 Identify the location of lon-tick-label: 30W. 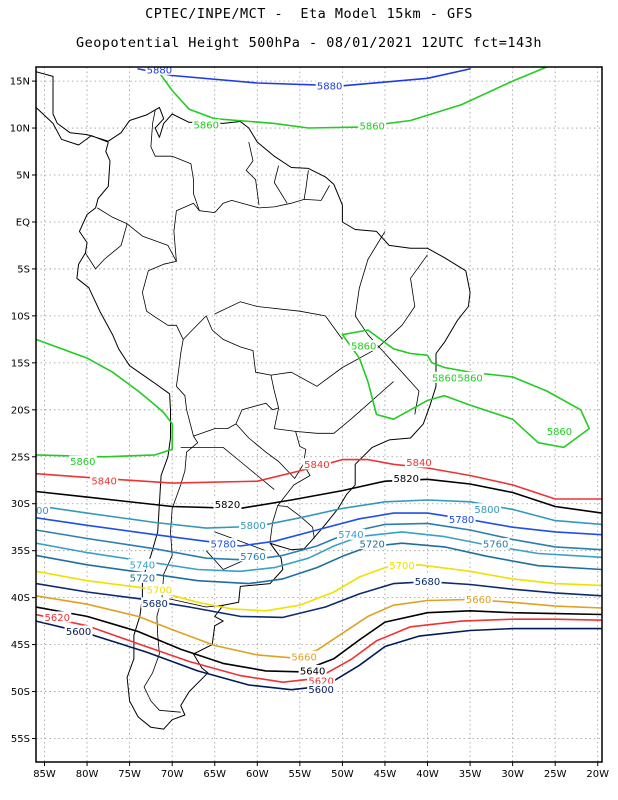
(512, 774).